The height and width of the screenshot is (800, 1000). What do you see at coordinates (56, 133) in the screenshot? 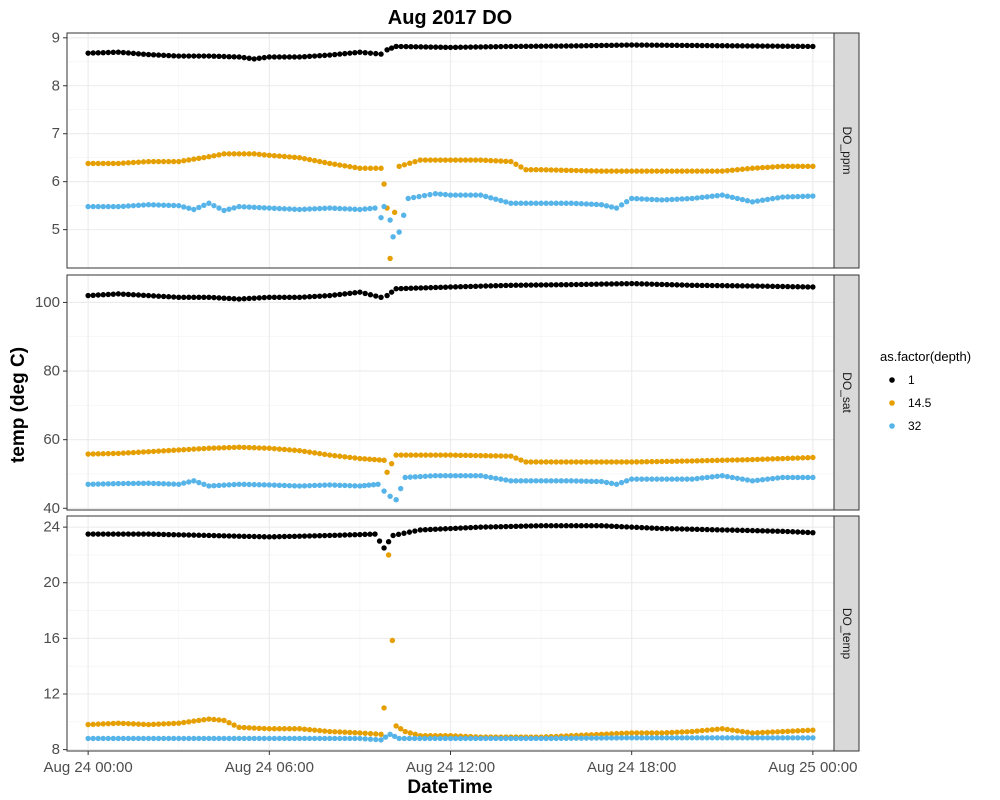
I see `y-tick-label: 7` at bounding box center [56, 133].